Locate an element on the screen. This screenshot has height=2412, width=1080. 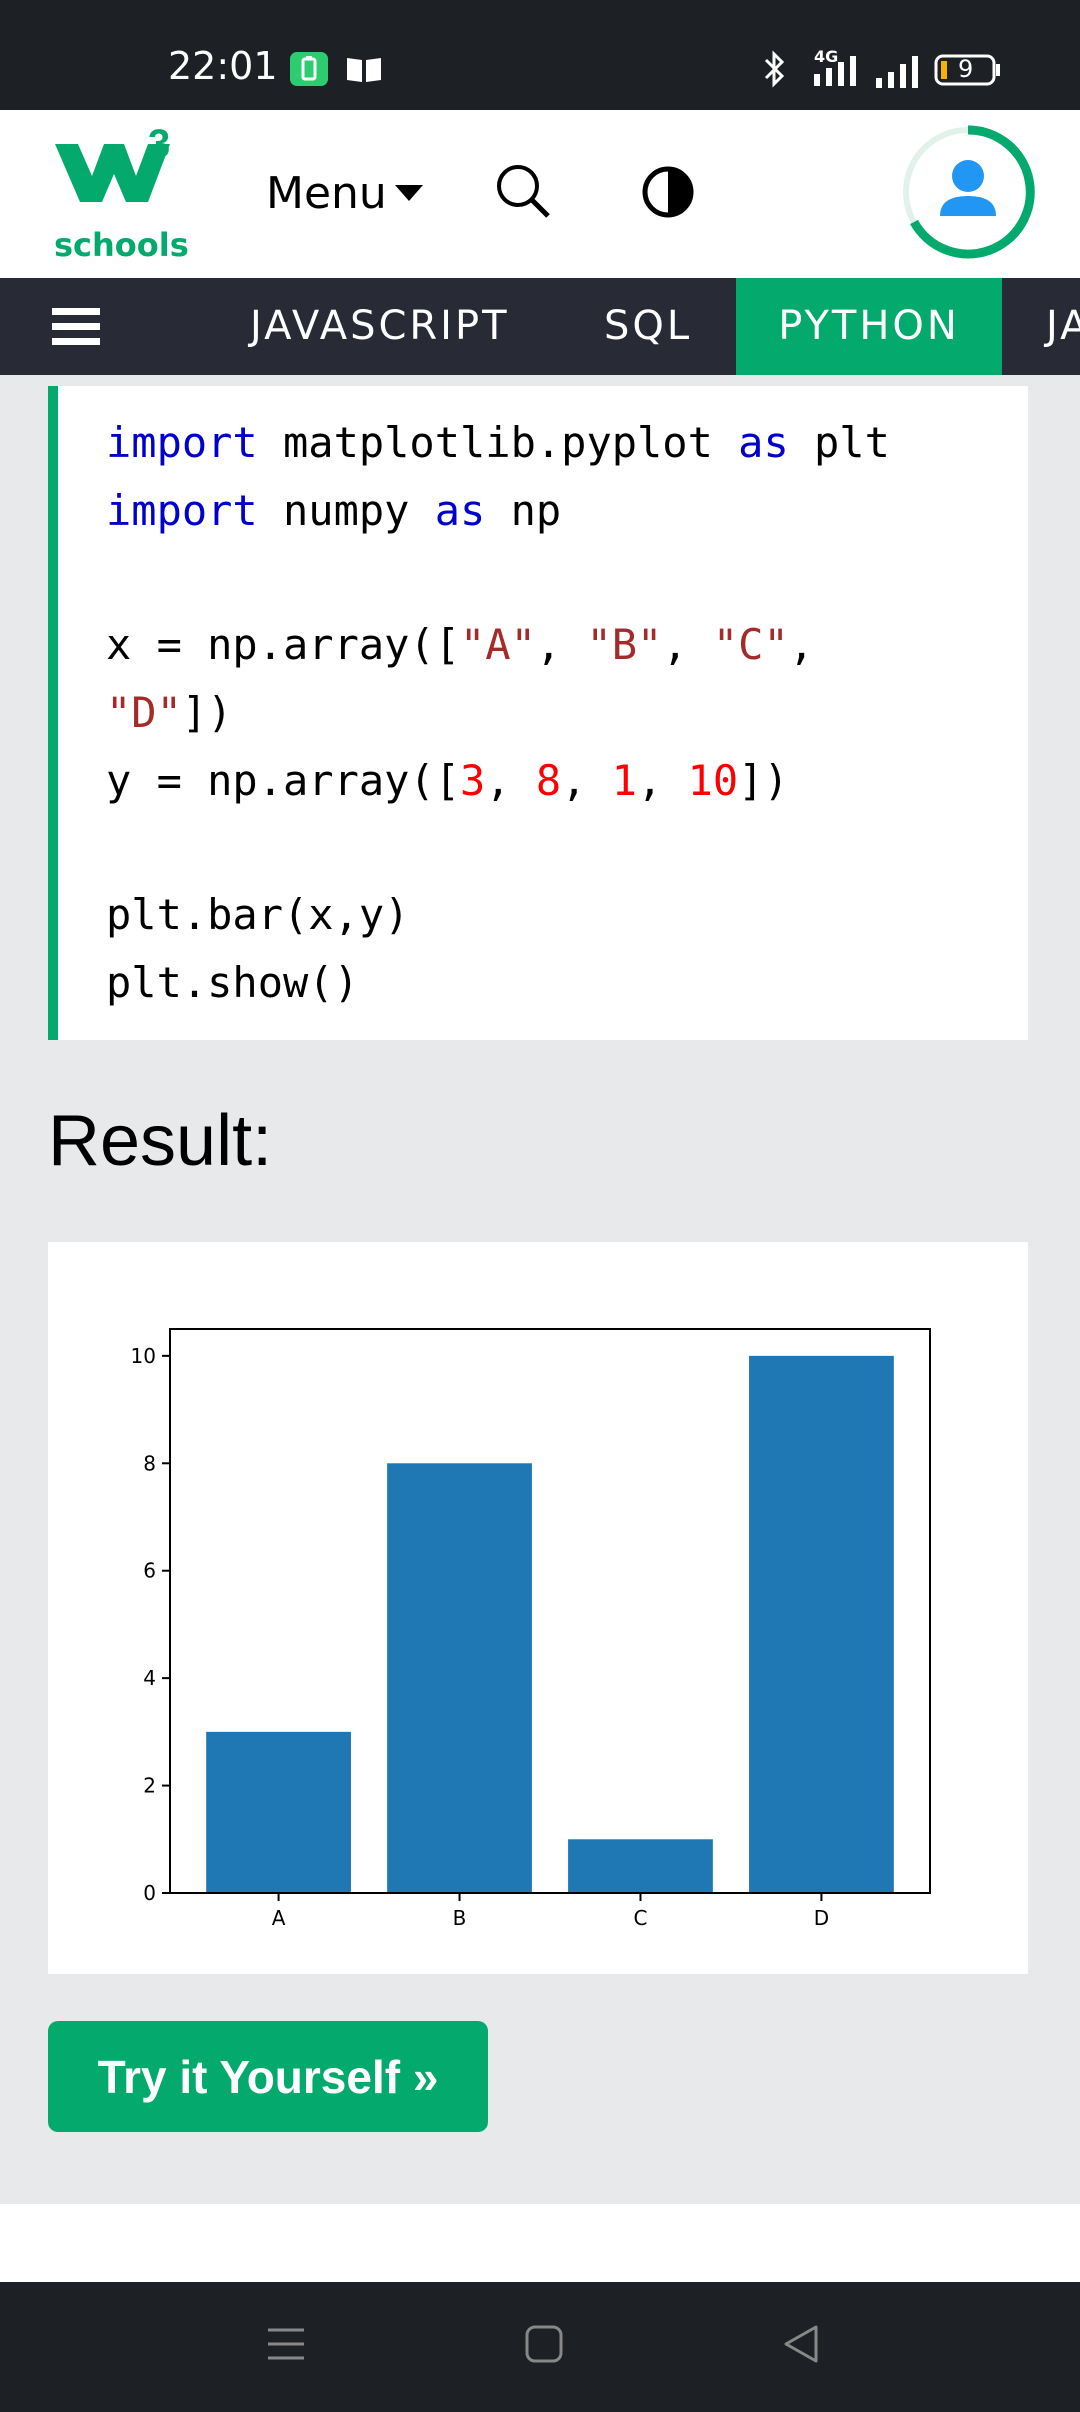
x-tick-label: D is located at coordinates (821, 1918).